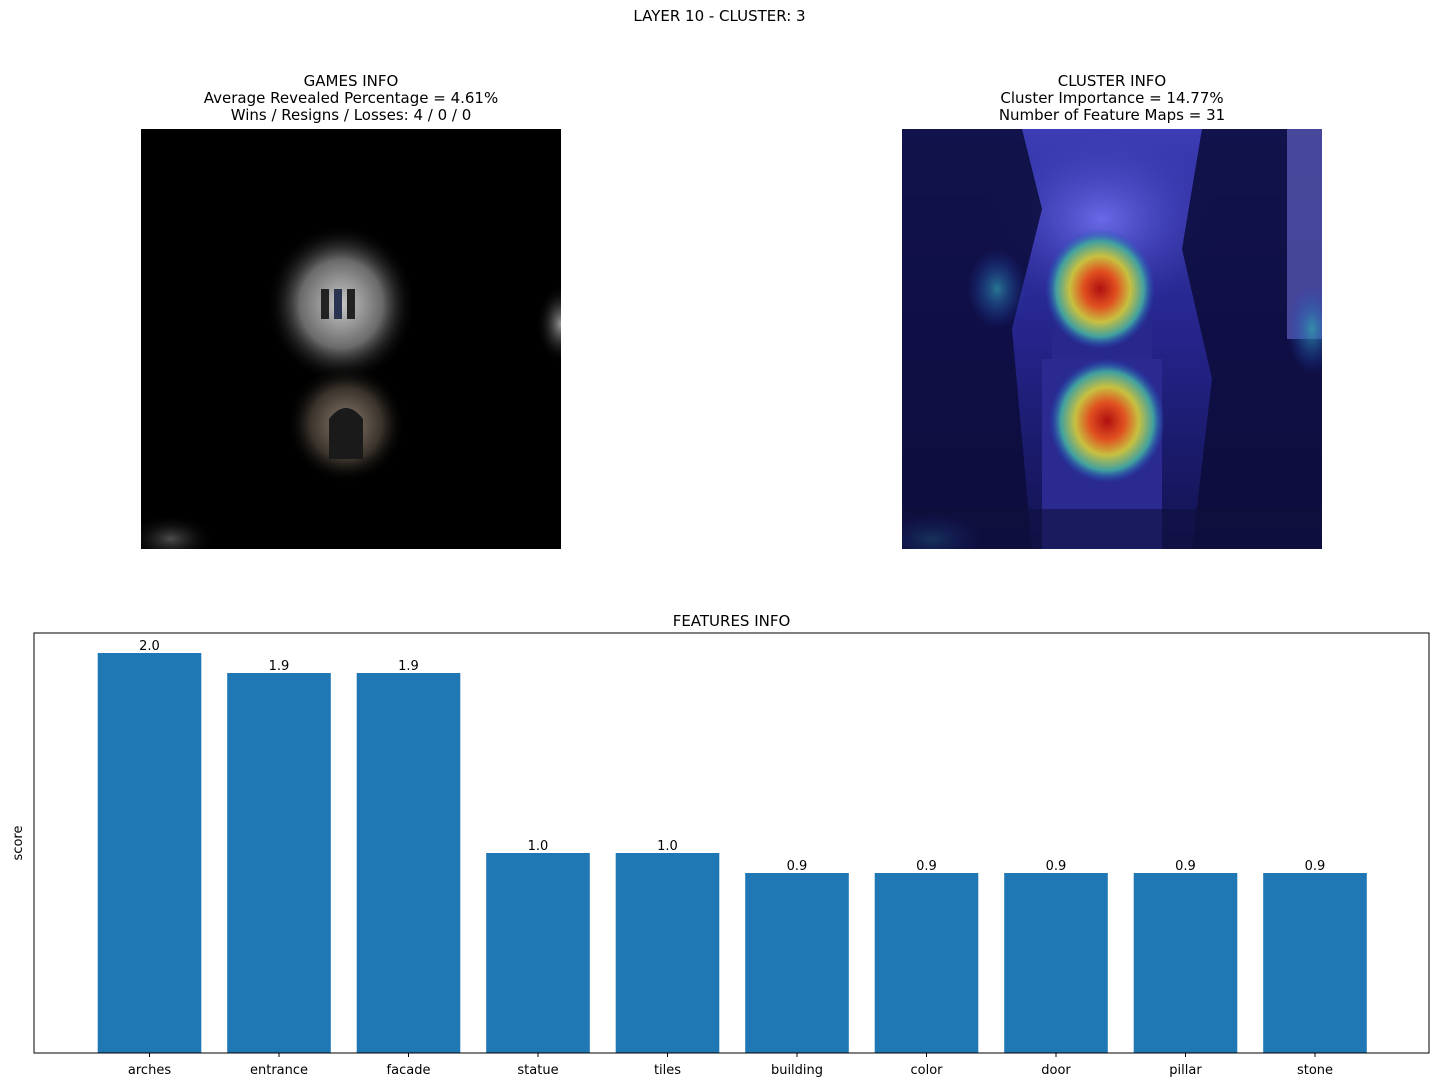  What do you see at coordinates (409, 1070) in the screenshot?
I see `x-tick-label: facade` at bounding box center [409, 1070].